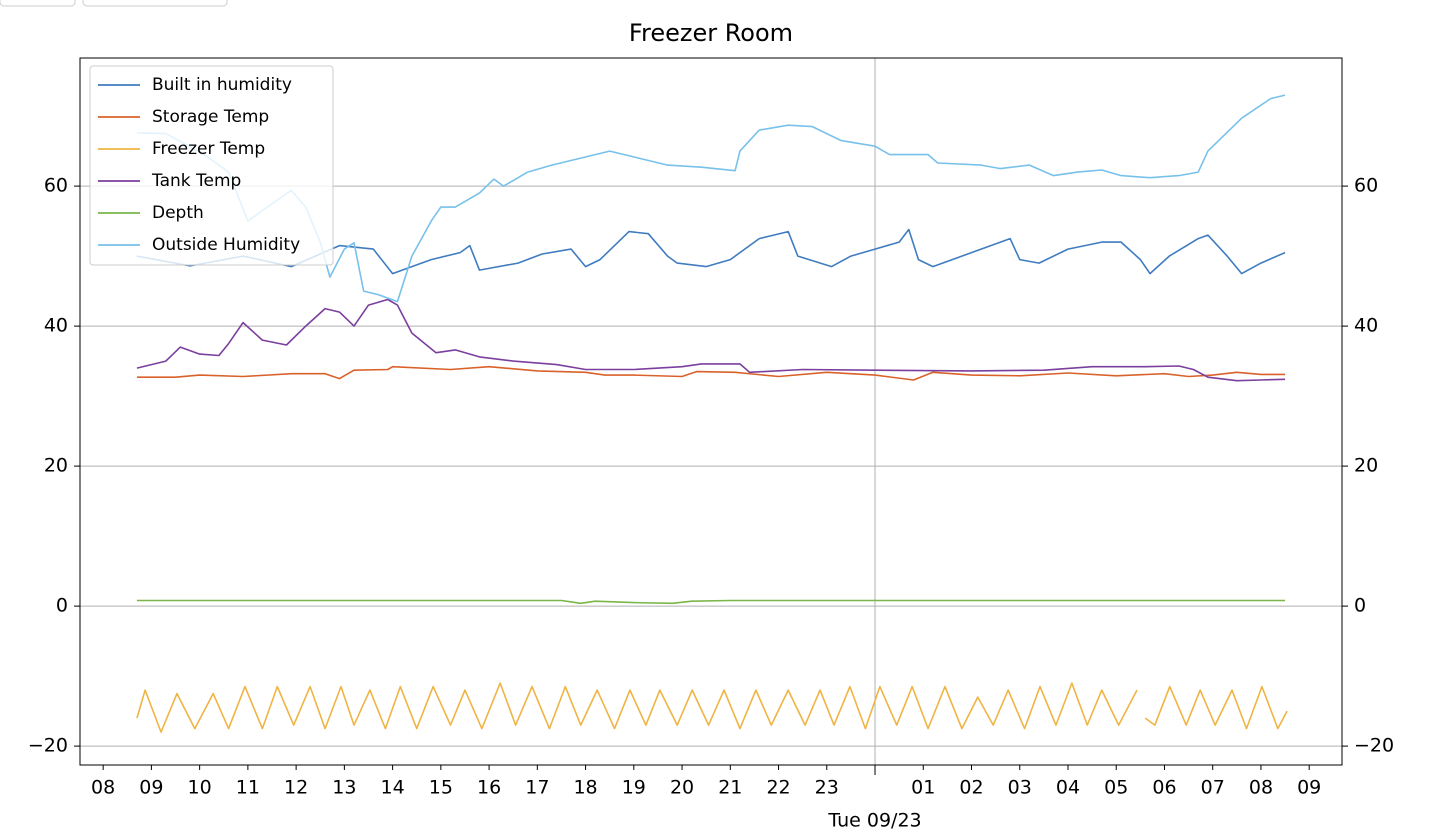  I want to click on x-tick-label: 14, so click(393, 788).